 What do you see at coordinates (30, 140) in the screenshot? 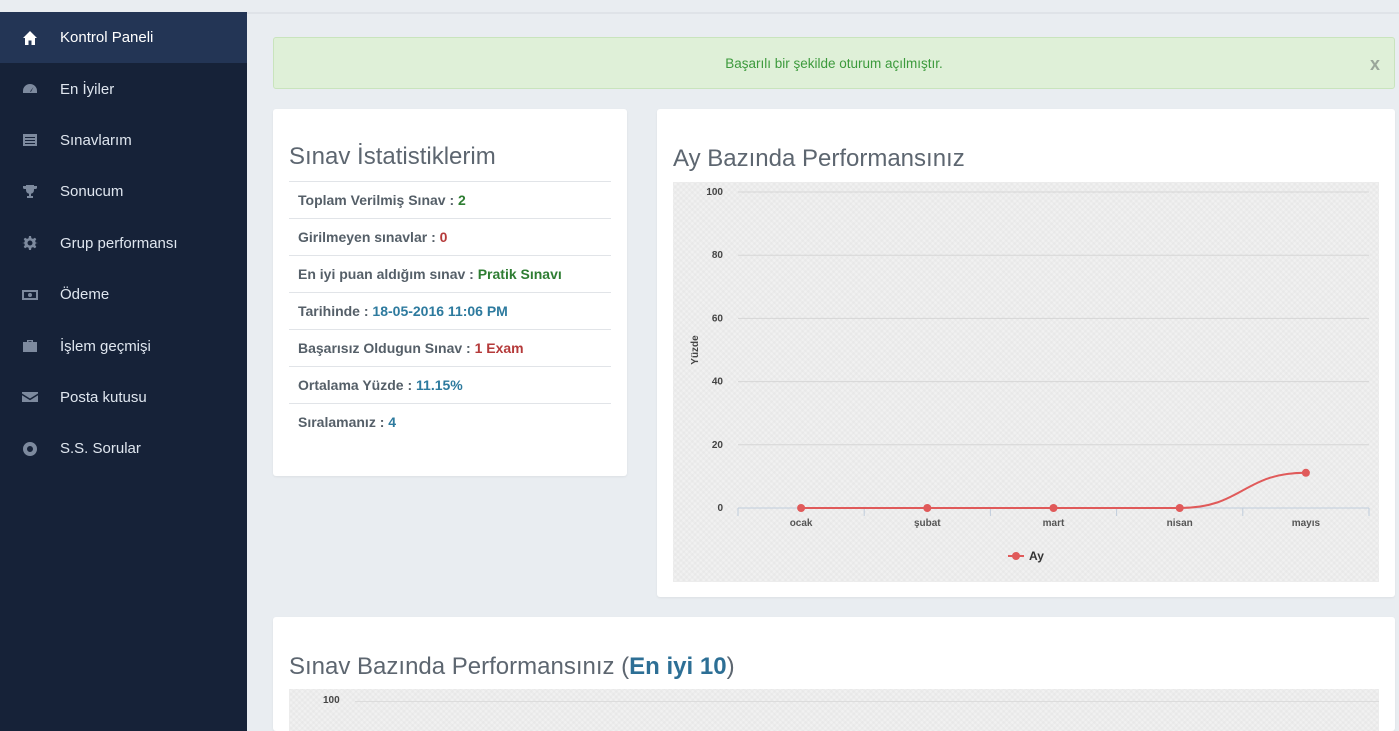
I see `list-icon` at bounding box center [30, 140].